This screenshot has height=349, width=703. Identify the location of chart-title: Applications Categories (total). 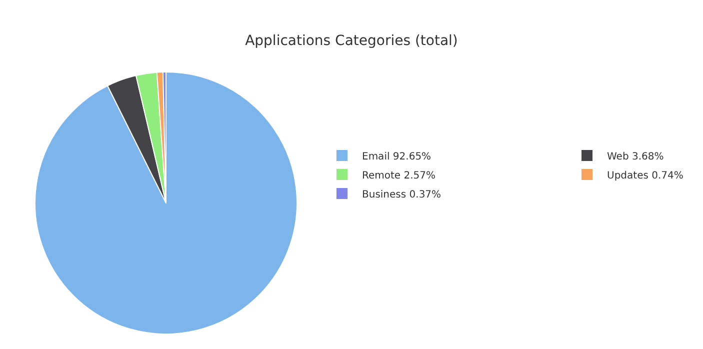
(351, 40).